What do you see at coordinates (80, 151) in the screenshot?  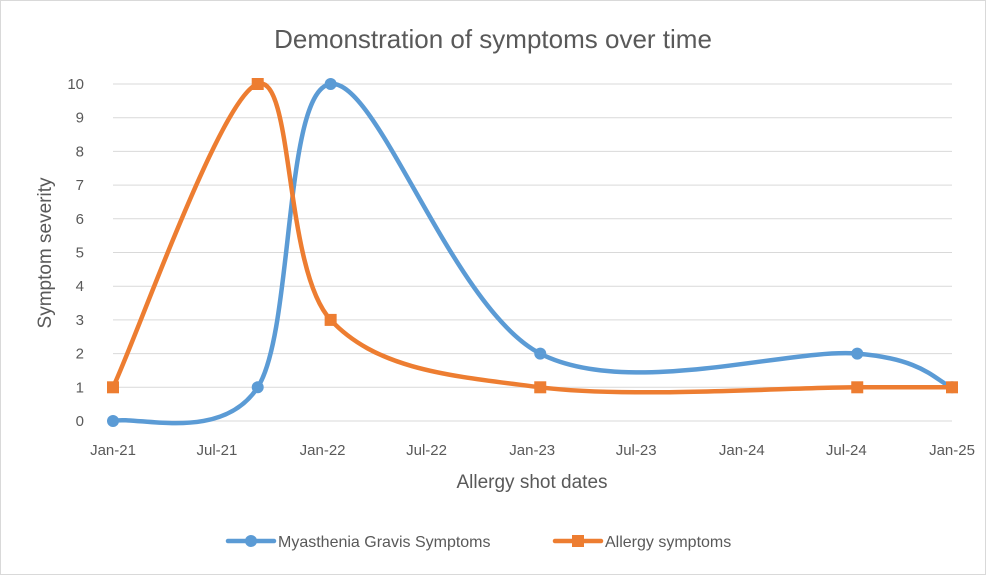 I see `y-tick-label: 8` at bounding box center [80, 151].